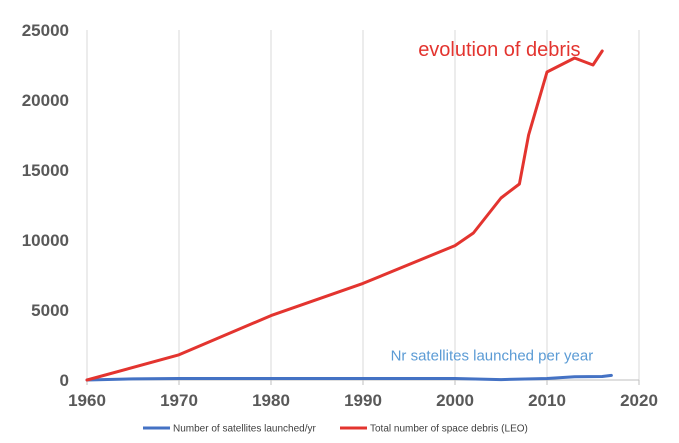  What do you see at coordinates (45, 30) in the screenshot?
I see `y-tick-label: 25000` at bounding box center [45, 30].